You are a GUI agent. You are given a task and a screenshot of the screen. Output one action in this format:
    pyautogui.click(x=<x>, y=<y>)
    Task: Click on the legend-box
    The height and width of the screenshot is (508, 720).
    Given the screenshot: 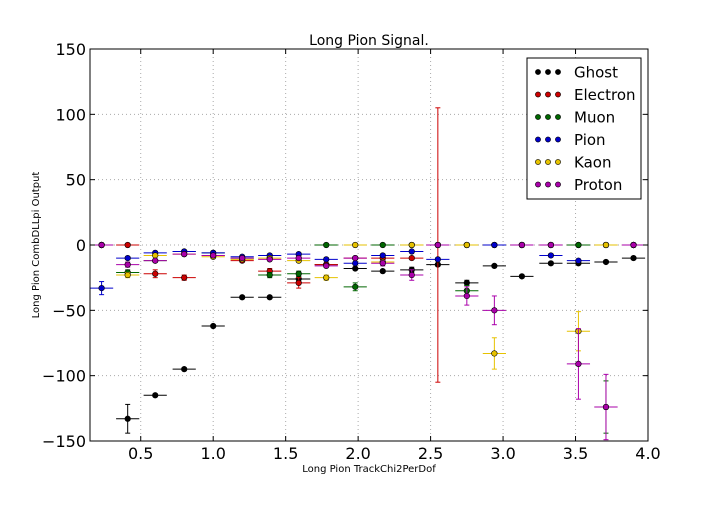 What is the action you would take?
    pyautogui.click(x=584, y=128)
    